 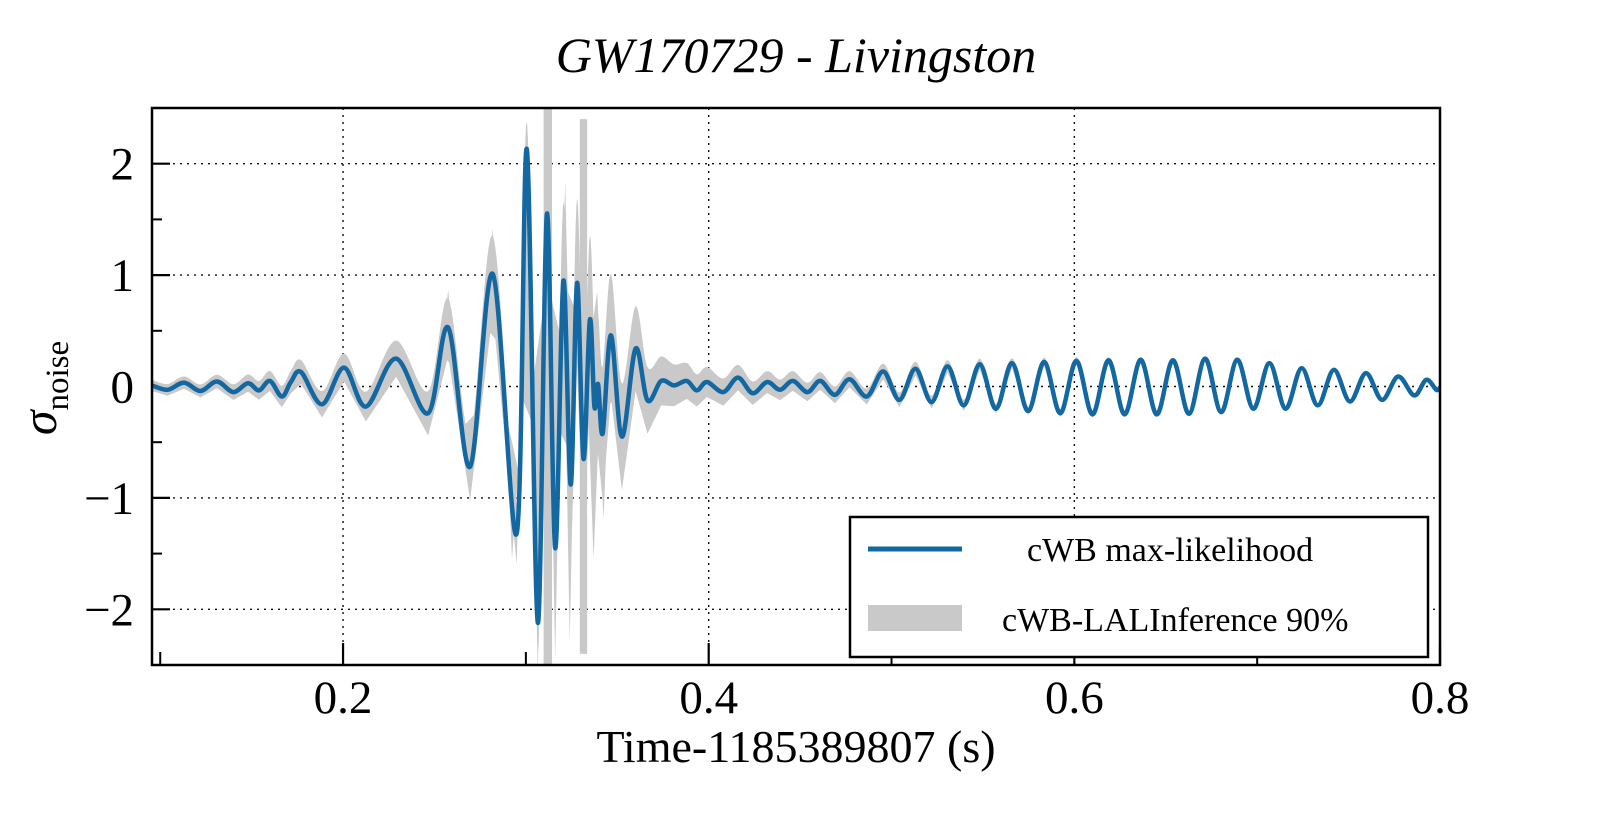 I want to click on x-tick-labels: 0.2 0.4 0.6 0.8, so click(x=892, y=698).